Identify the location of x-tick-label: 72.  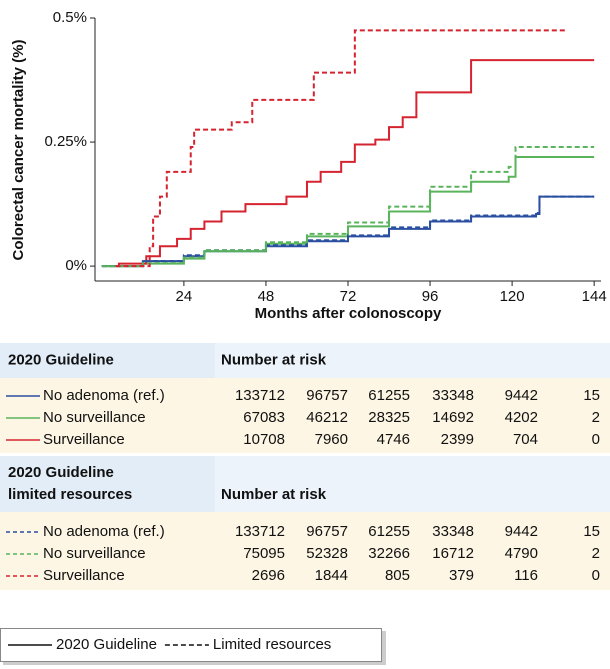
(348, 296).